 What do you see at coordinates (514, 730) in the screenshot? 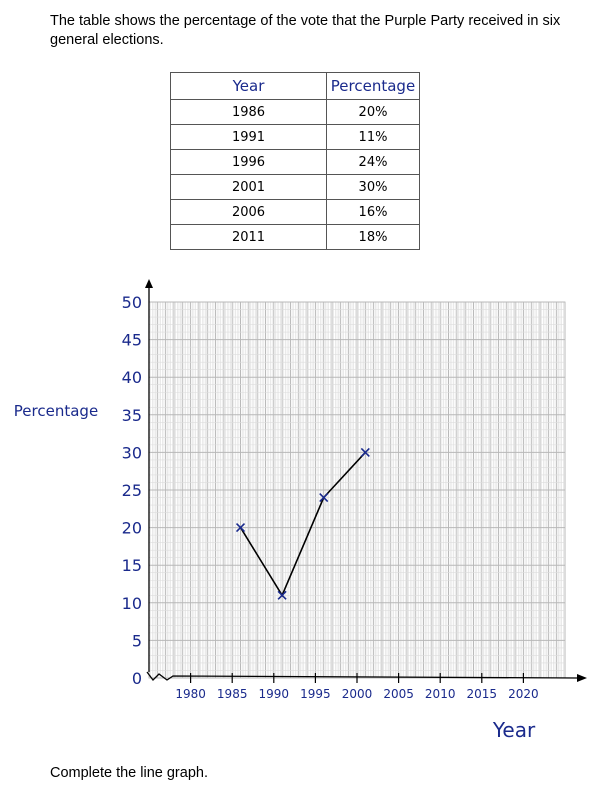
I see `x-axis-label: Year` at bounding box center [514, 730].